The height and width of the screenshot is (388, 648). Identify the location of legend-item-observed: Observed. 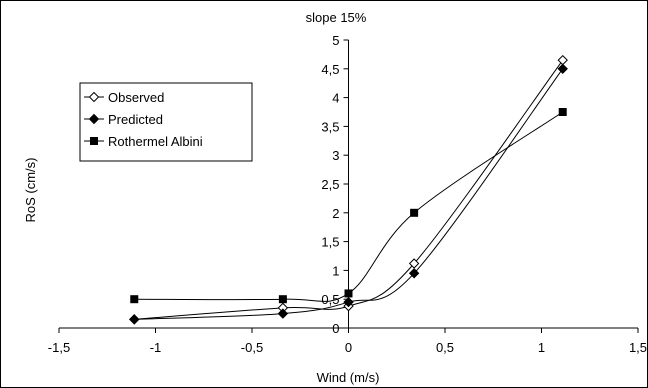
(124, 97).